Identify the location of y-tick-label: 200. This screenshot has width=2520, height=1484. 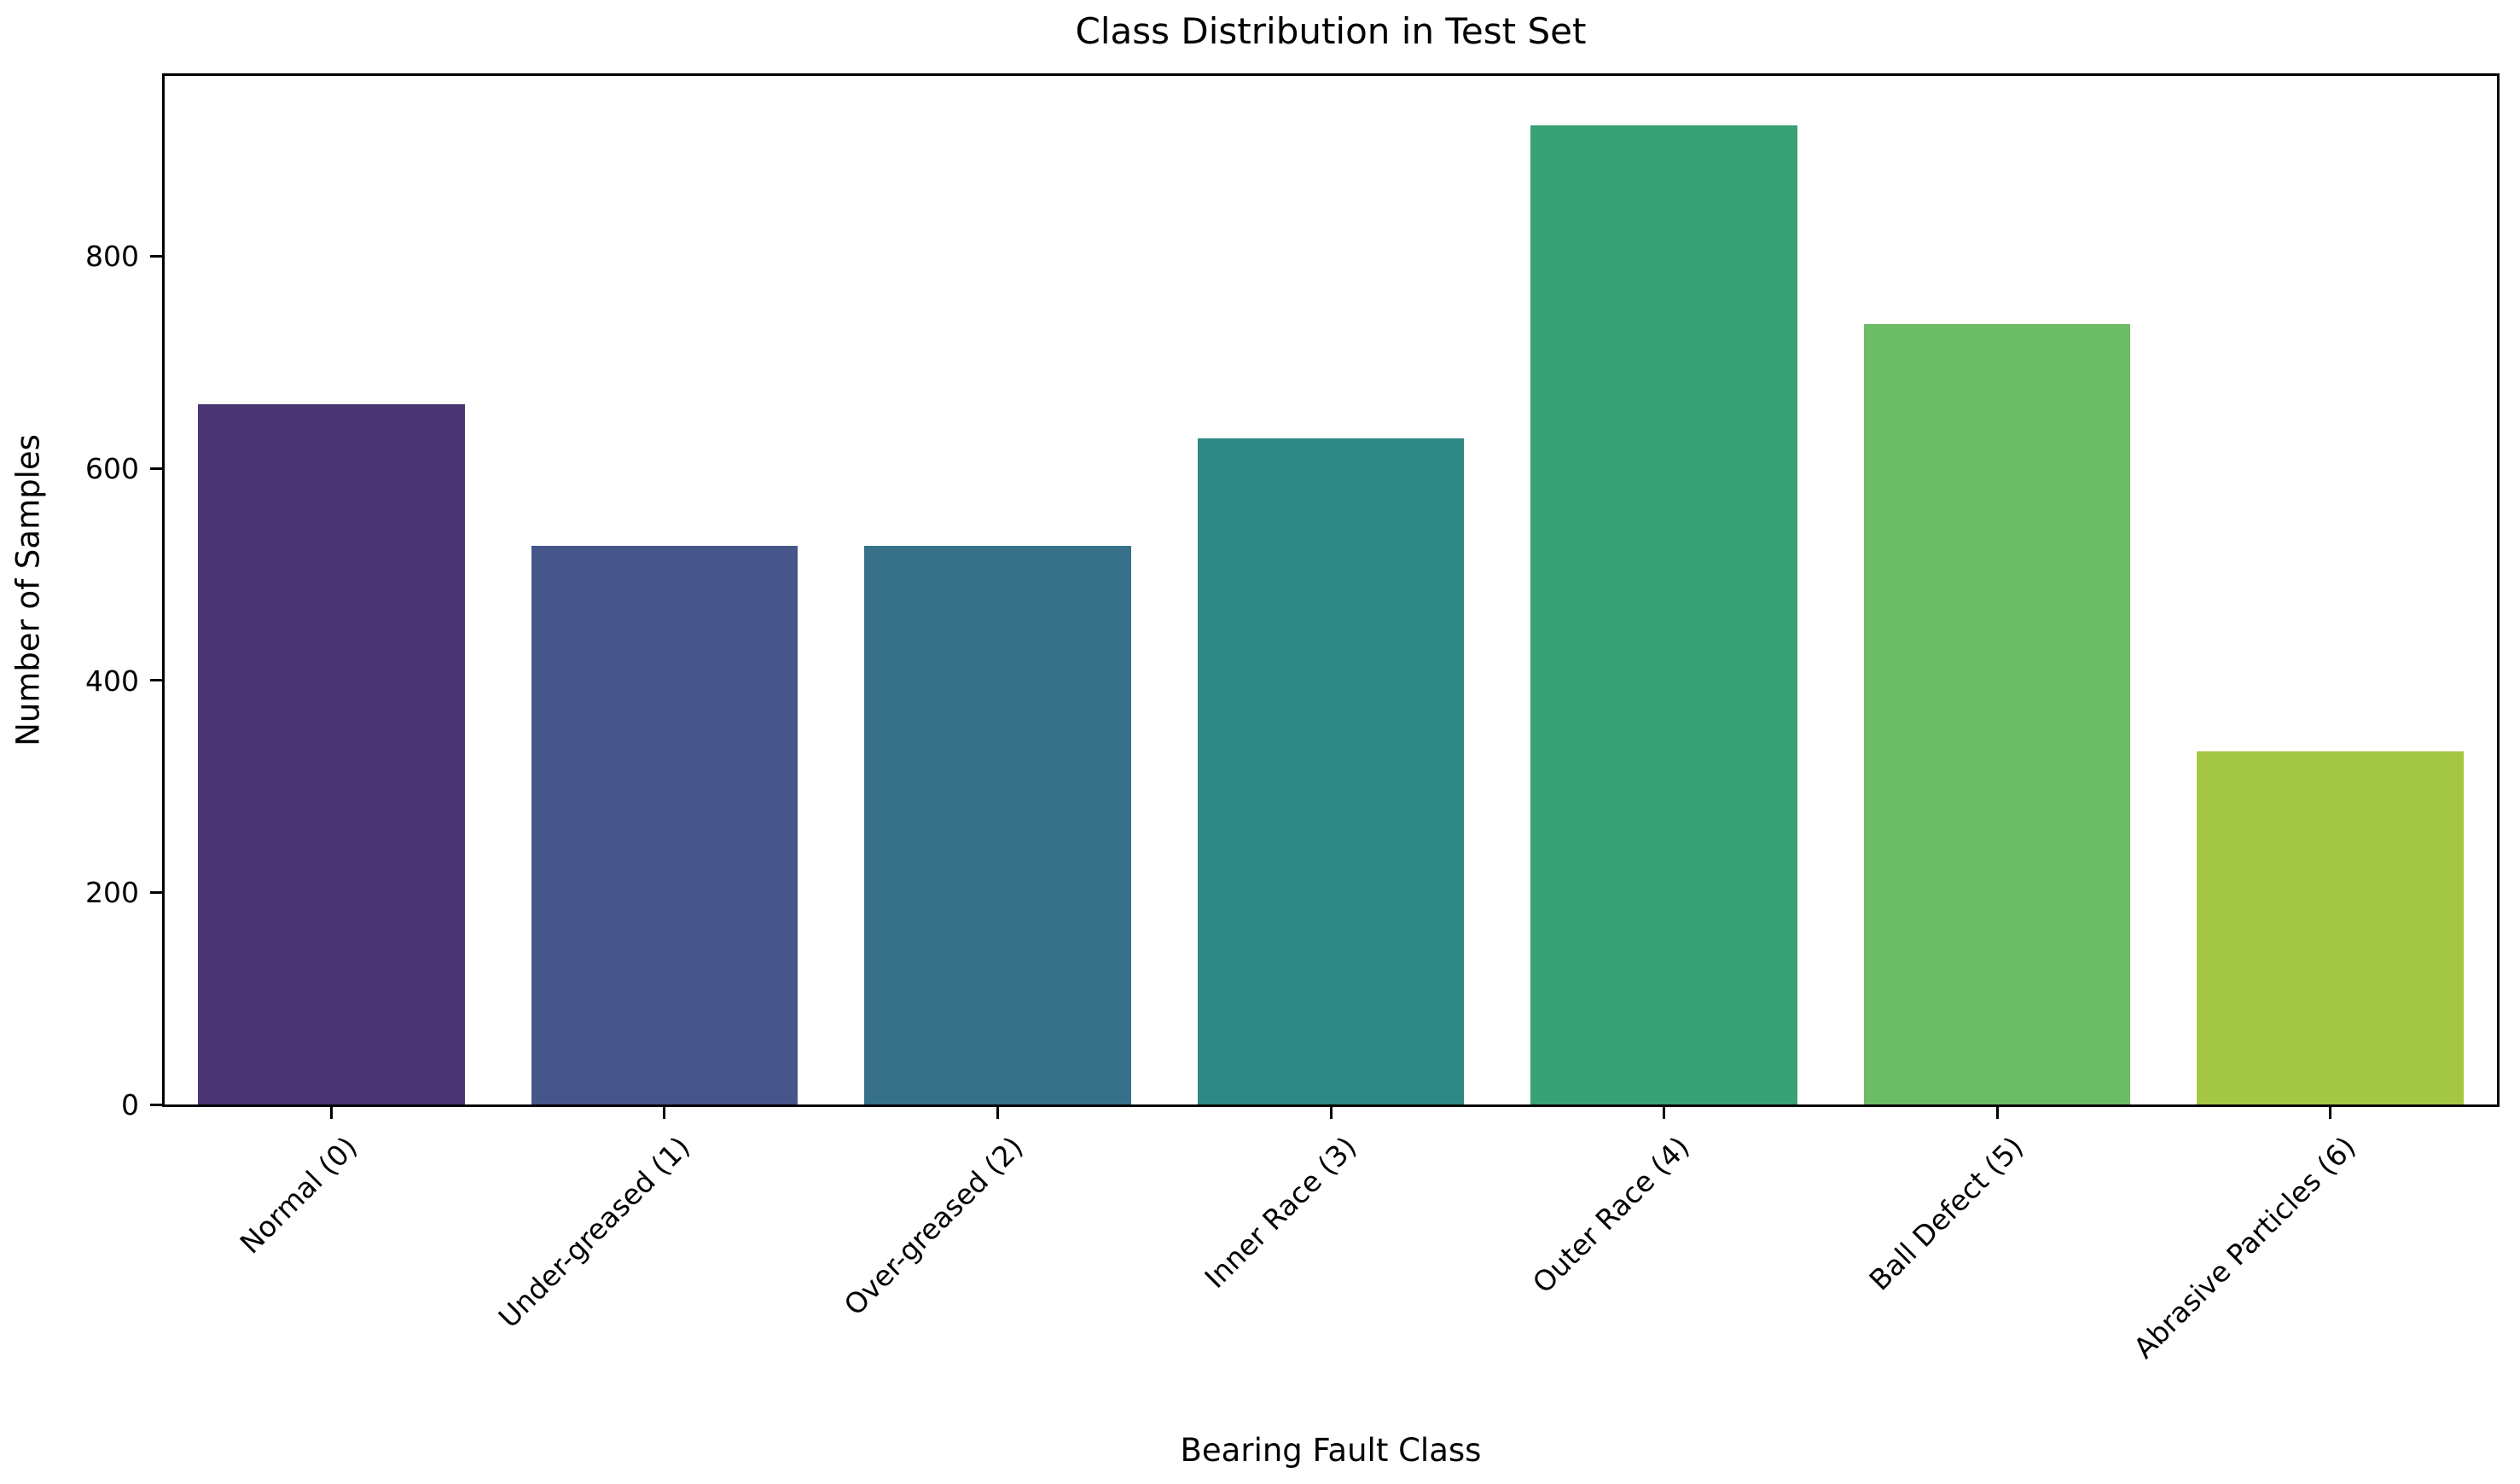
(112, 893).